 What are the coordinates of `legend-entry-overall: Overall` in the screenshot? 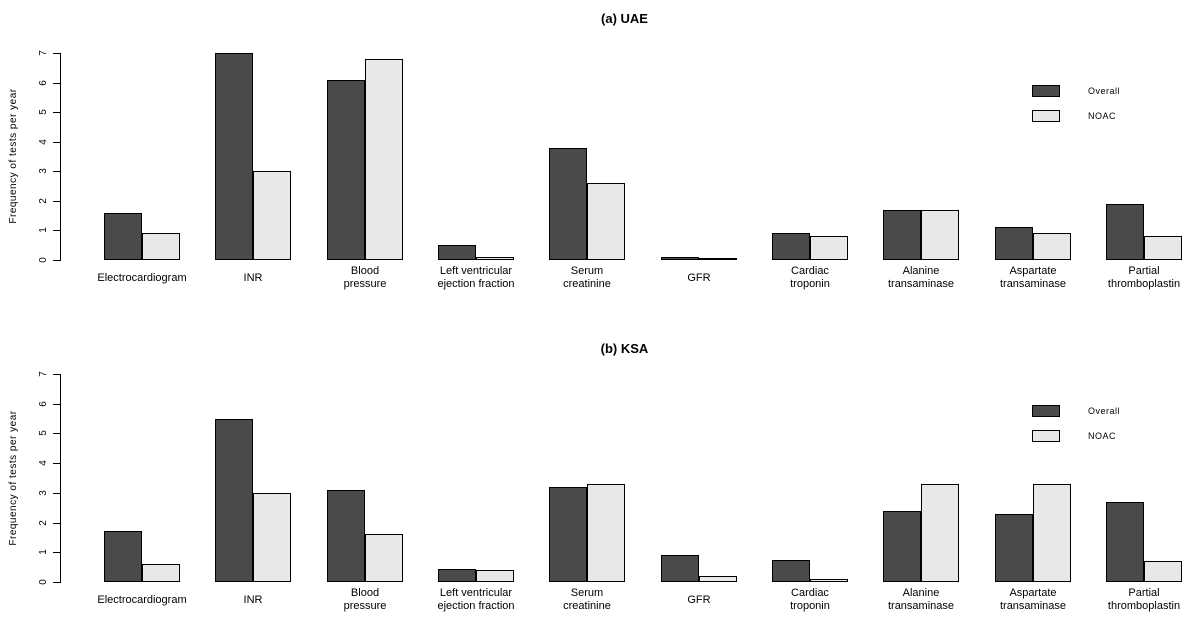 It's located at (1107, 411).